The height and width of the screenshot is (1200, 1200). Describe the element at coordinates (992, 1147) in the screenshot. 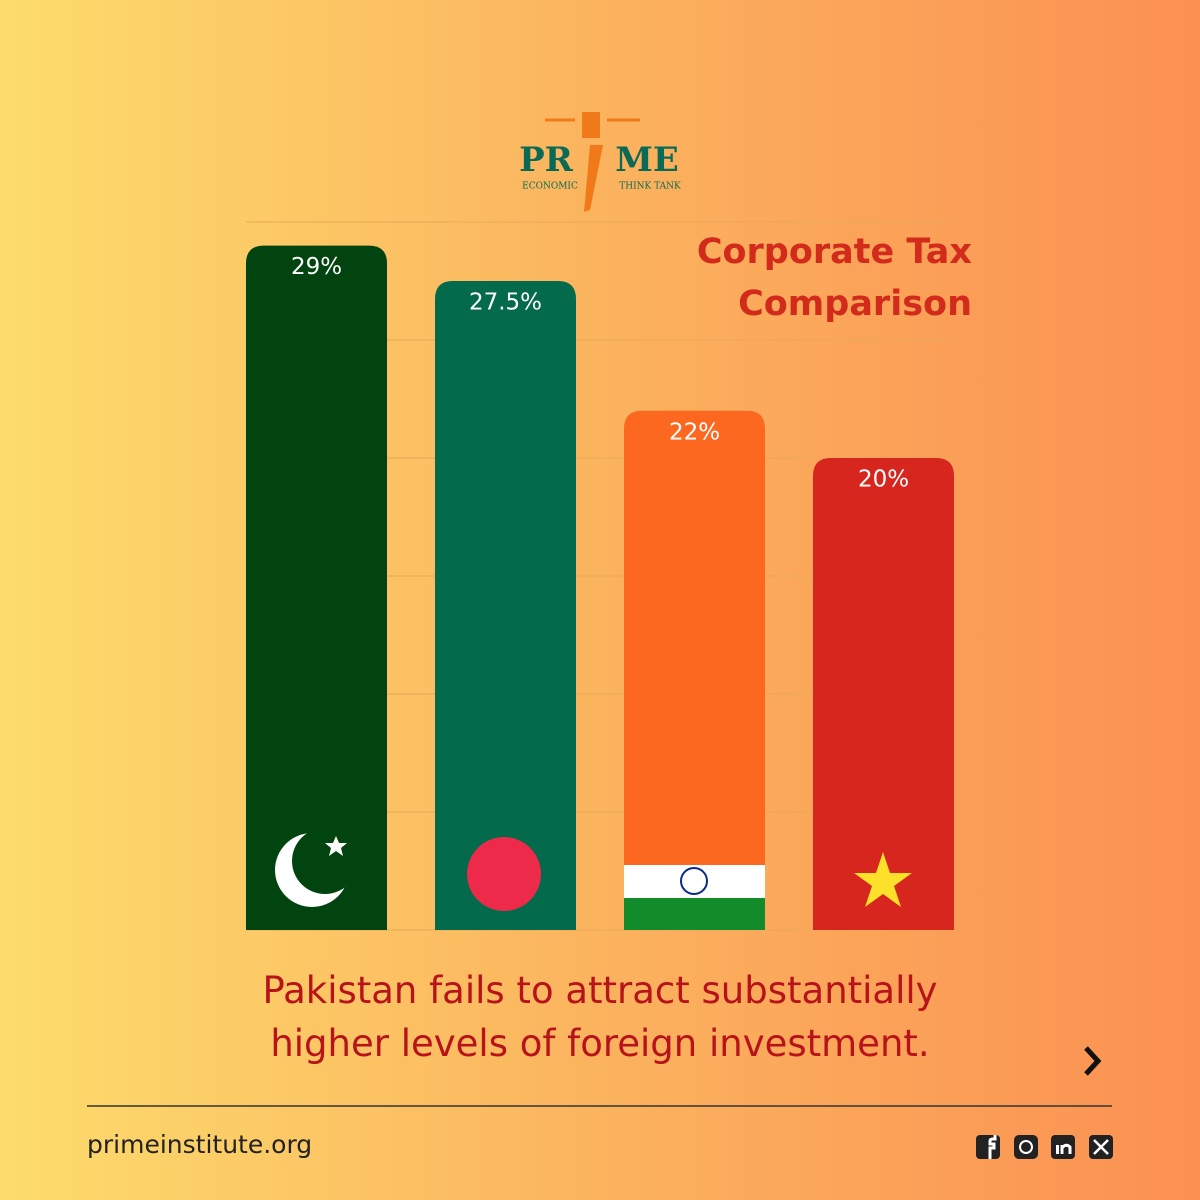

I see `facebook-glyph` at that location.